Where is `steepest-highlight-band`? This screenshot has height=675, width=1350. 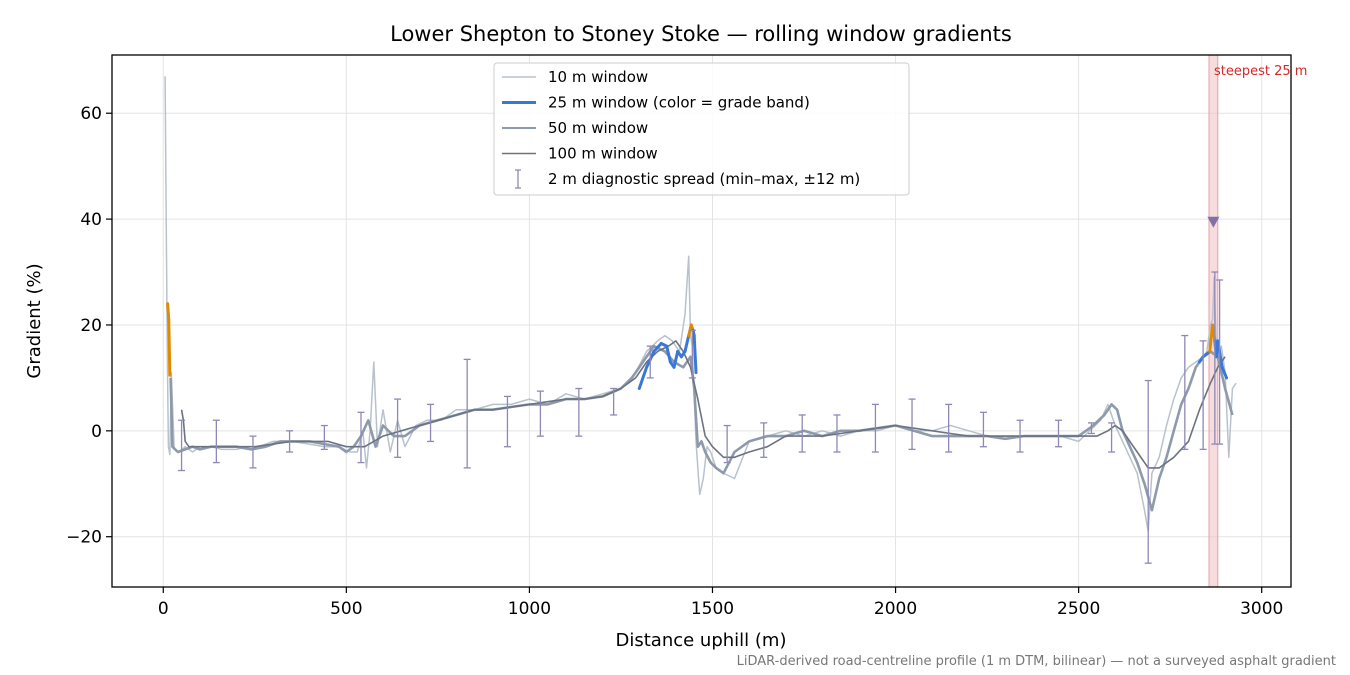 steepest-highlight-band is located at coordinates (1213, 321).